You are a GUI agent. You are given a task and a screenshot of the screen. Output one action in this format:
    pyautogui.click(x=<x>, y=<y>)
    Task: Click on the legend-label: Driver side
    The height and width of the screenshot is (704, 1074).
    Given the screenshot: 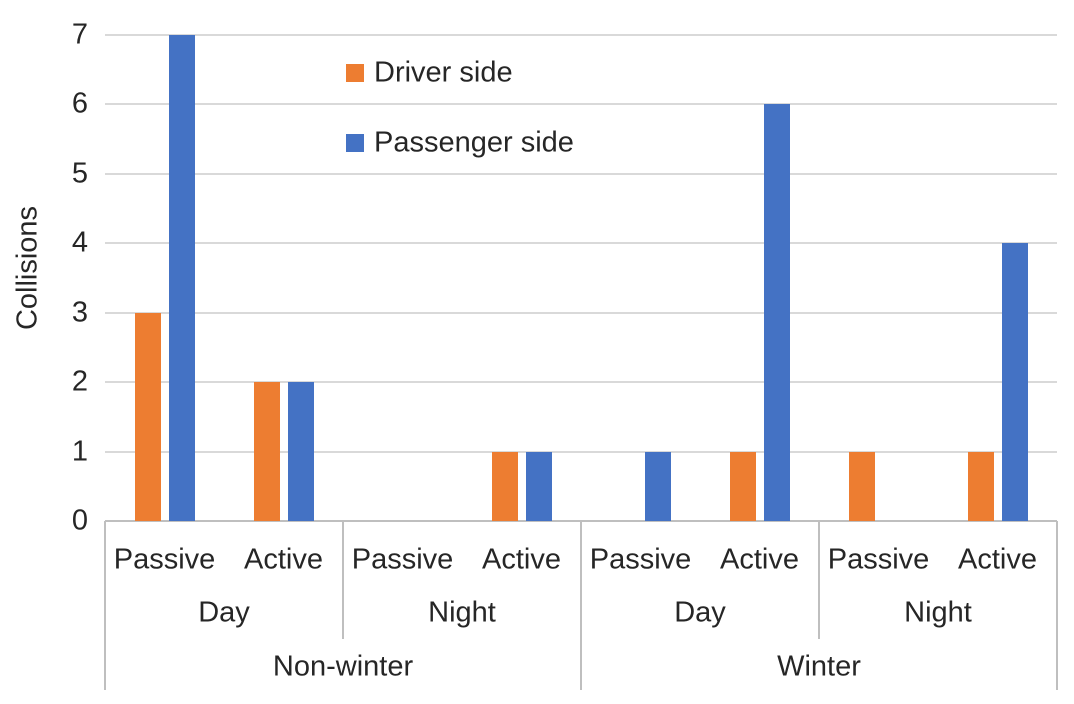 What is the action you would take?
    pyautogui.click(x=443, y=72)
    